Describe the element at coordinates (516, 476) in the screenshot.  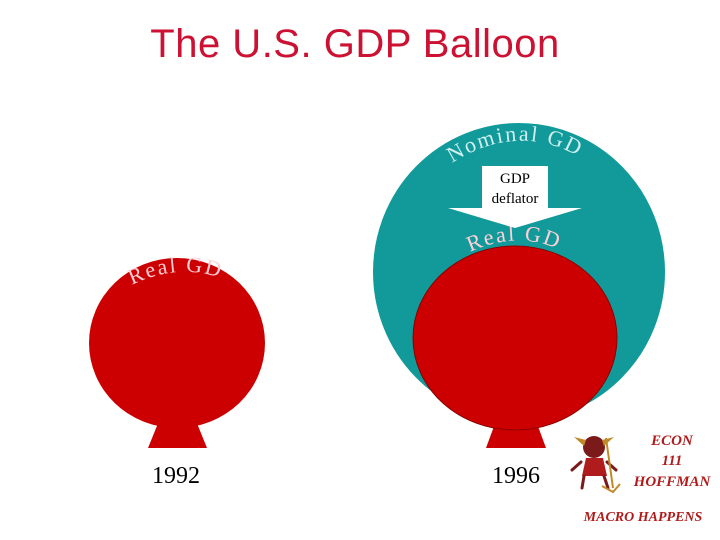
I see `year-label-1996: 1996` at that location.